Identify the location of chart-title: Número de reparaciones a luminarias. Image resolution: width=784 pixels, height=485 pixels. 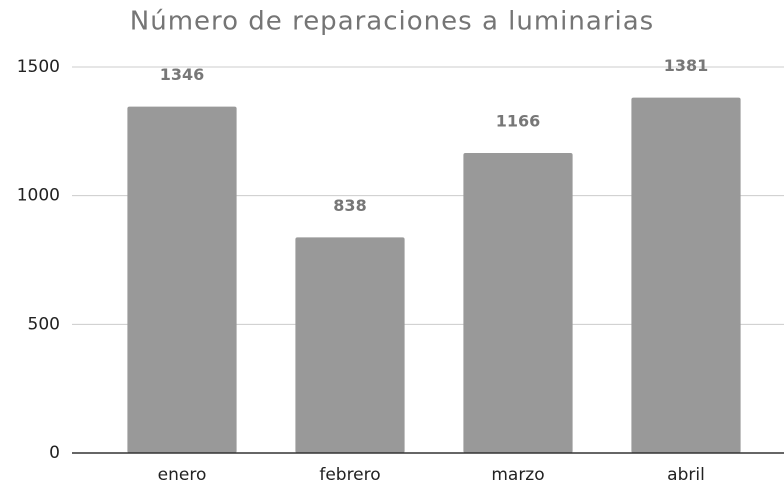
(392, 22).